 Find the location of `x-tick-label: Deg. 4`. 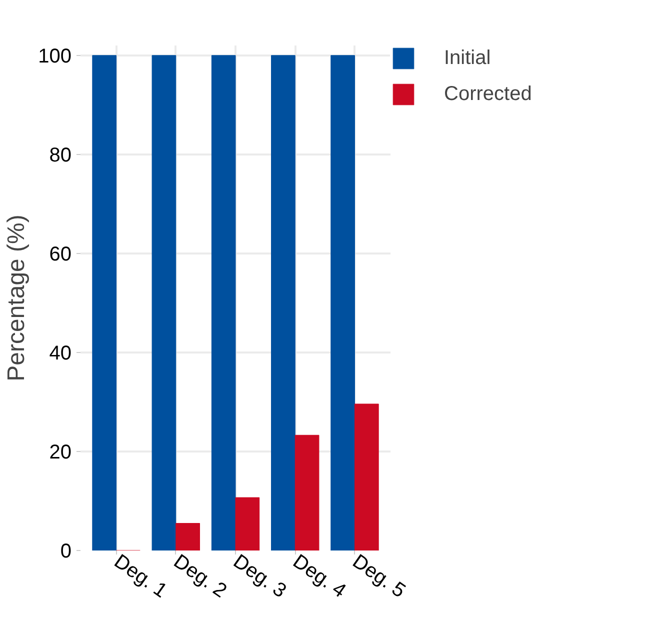

x-tick-label: Deg. 4 is located at coordinates (319, 576).